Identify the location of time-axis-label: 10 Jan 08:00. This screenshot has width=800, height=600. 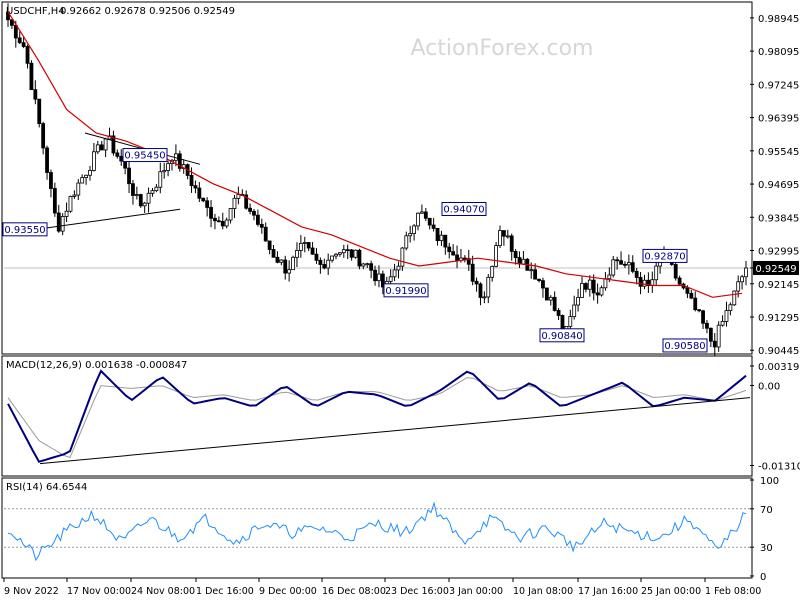
(543, 591).